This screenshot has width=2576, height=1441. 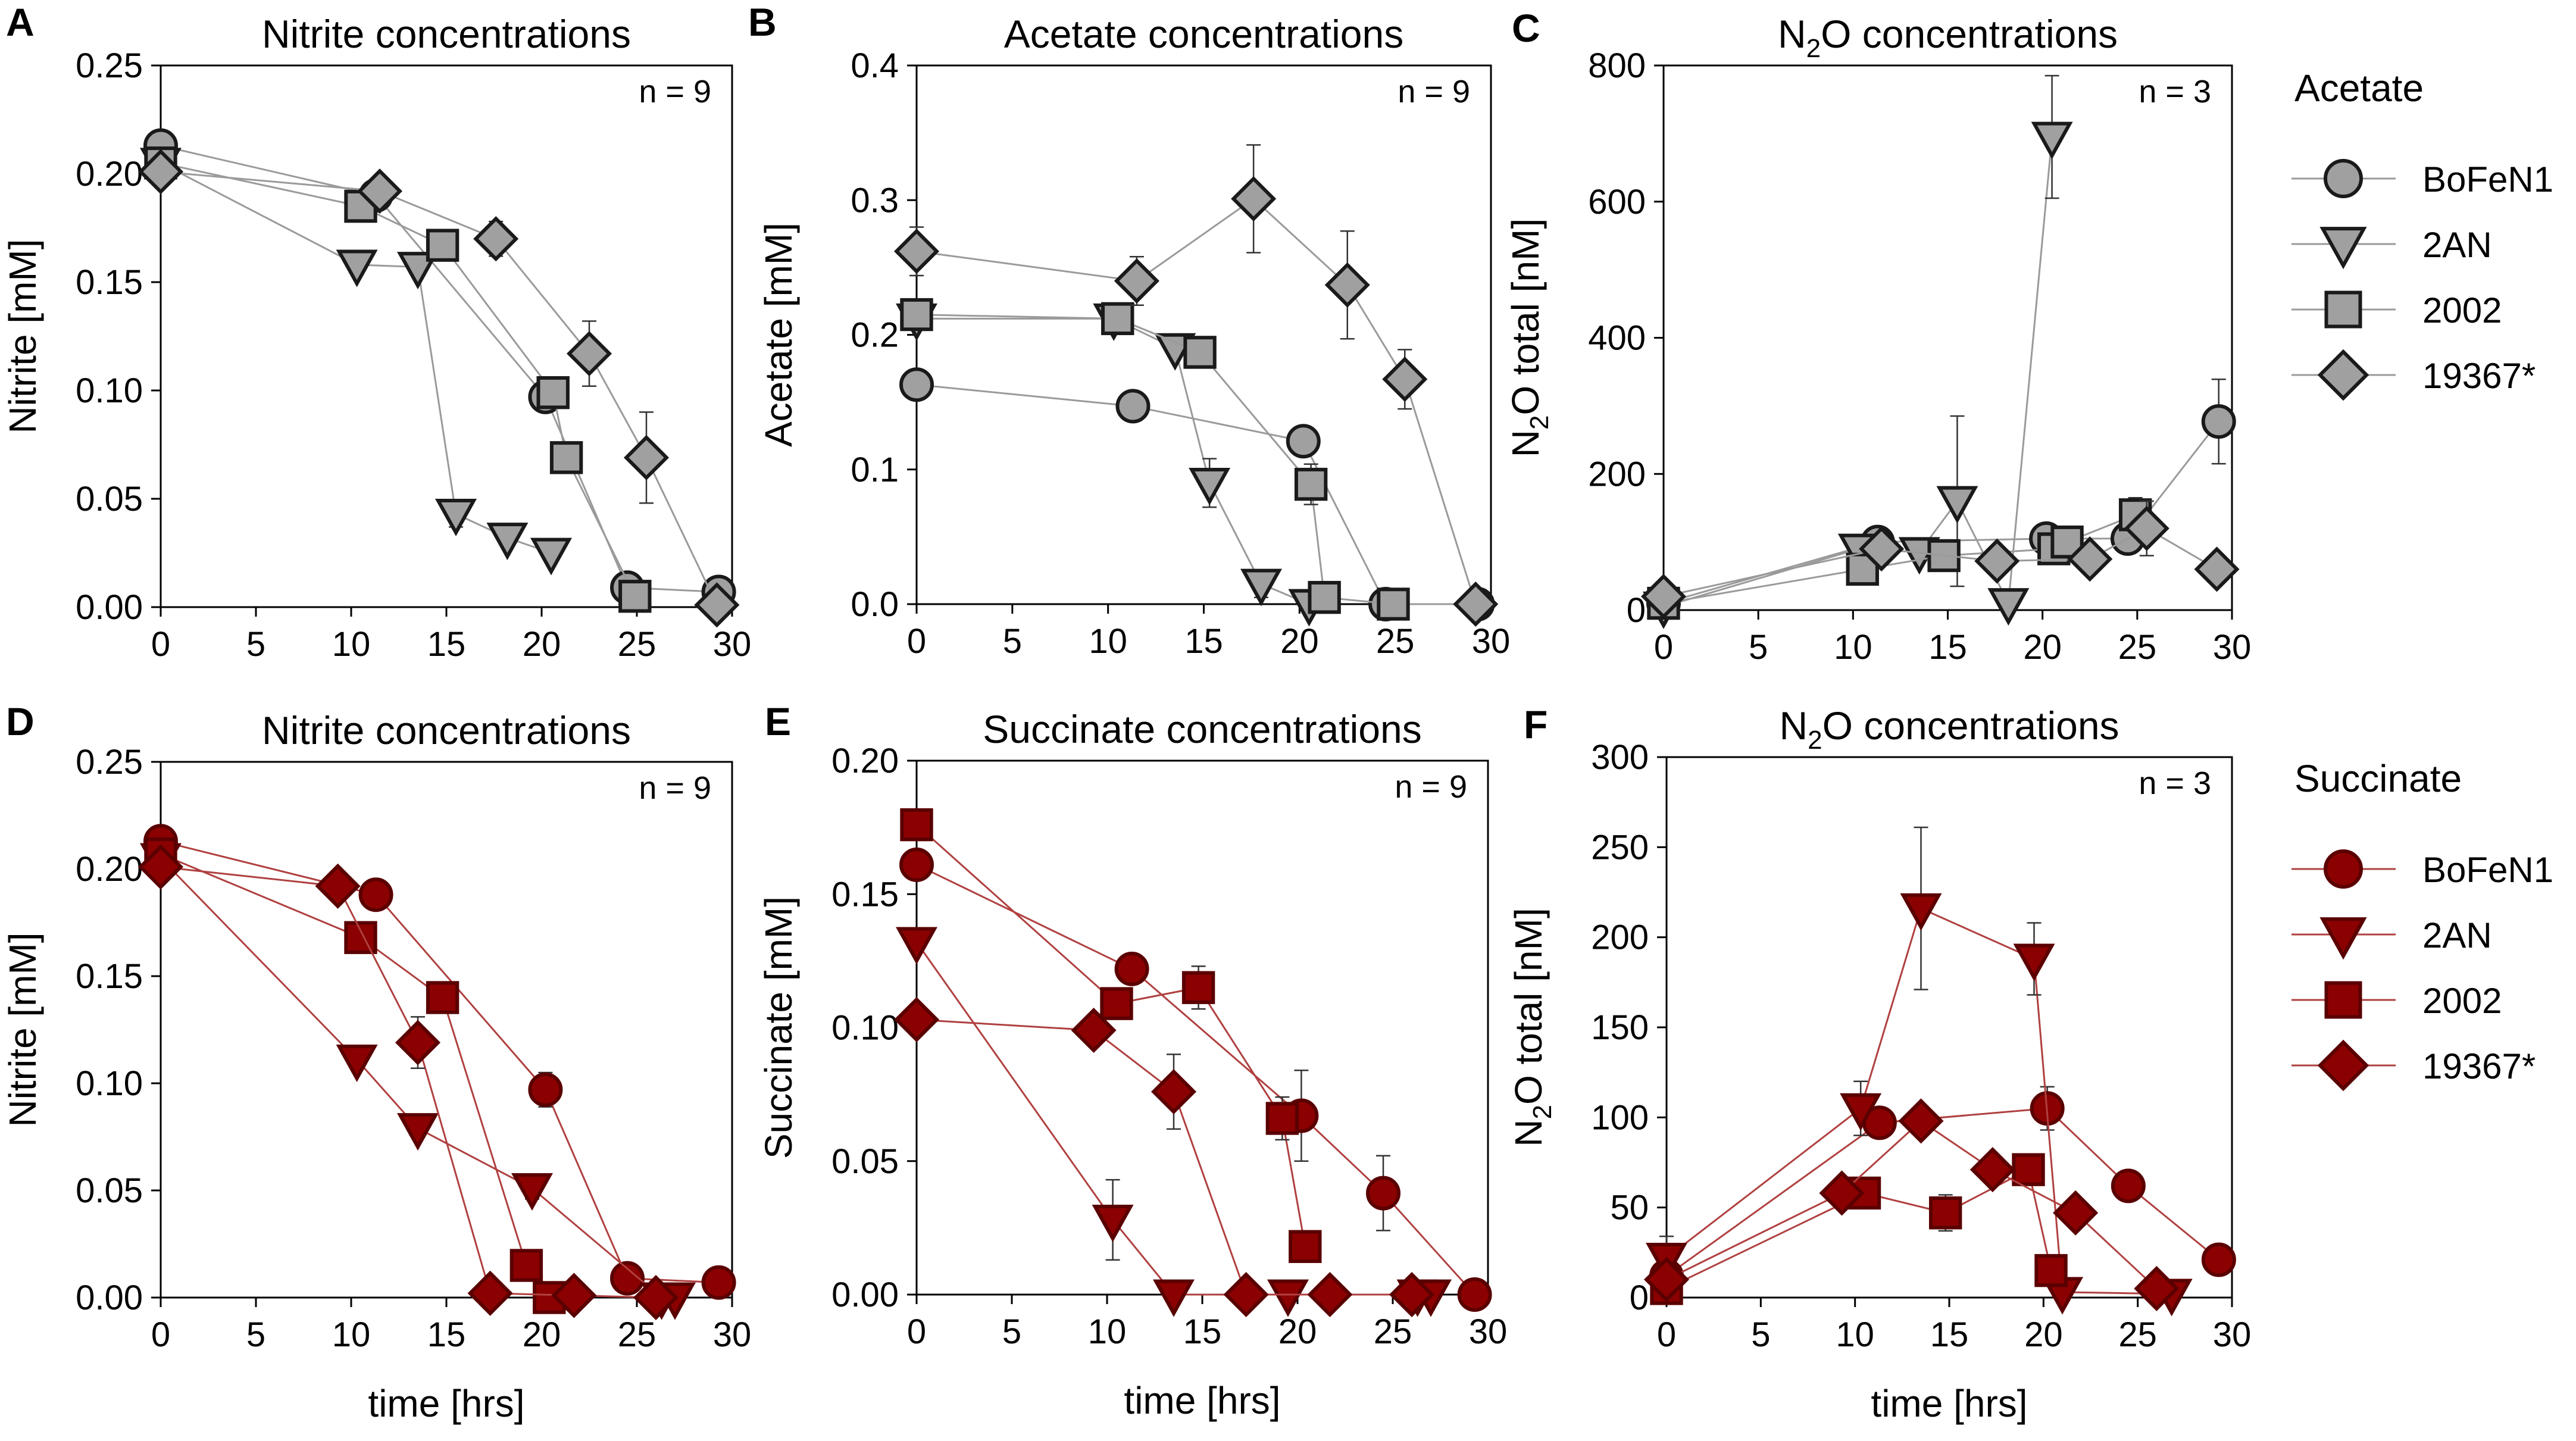 What do you see at coordinates (109, 976) in the screenshot?
I see `y-tick-label: 0.15` at bounding box center [109, 976].